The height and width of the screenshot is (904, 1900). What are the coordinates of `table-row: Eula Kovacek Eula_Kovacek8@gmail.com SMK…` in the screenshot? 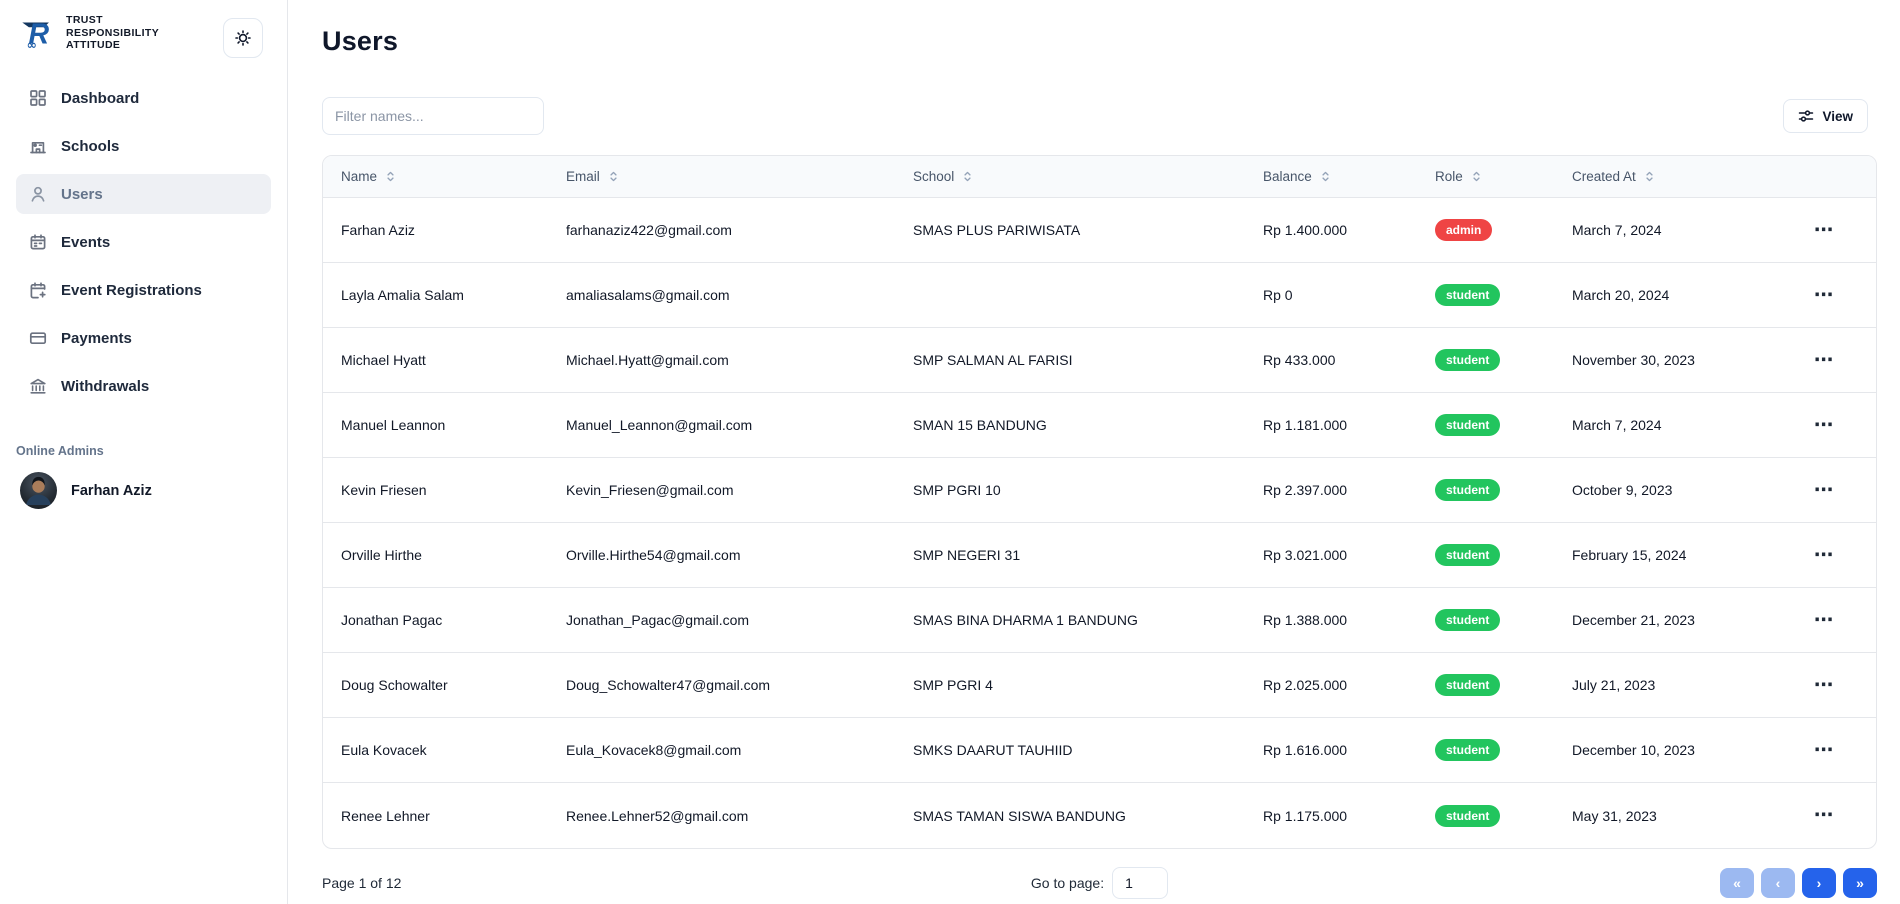 It's located at (1099, 750).